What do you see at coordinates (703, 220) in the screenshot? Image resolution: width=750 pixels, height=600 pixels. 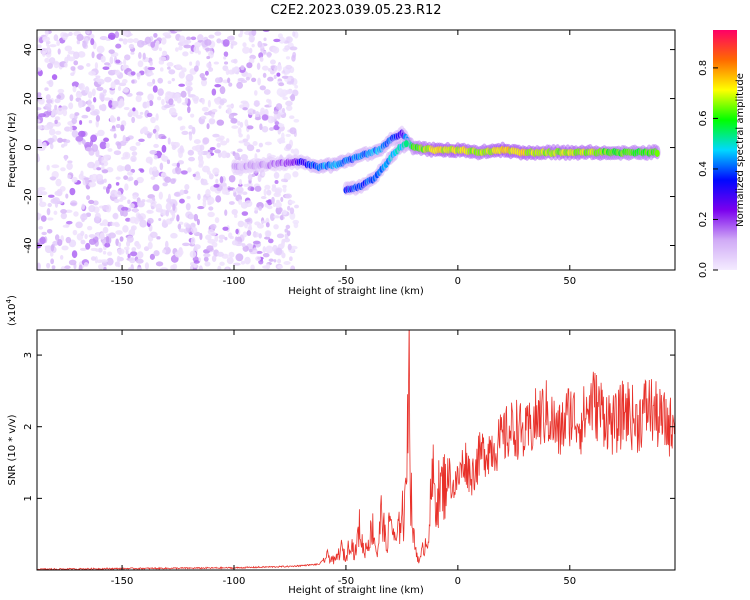 I see `colorbar-tick-label: 0.2` at bounding box center [703, 220].